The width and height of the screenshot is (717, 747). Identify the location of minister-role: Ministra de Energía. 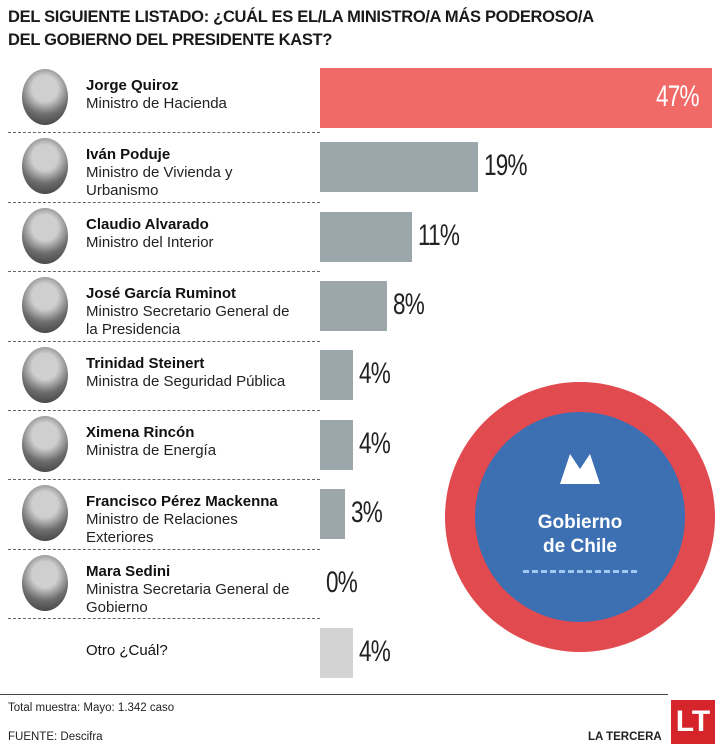
(151, 450).